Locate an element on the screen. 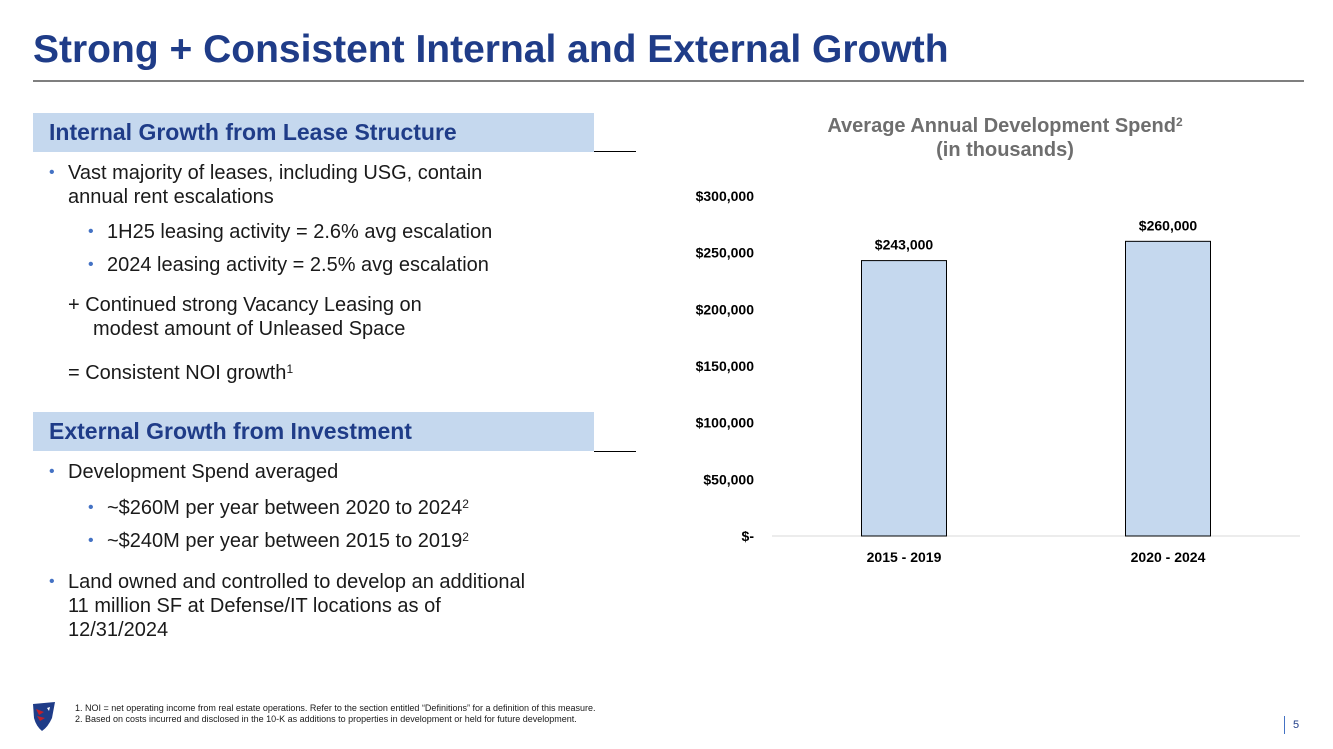  external-sub-2015-2019: • ~$240M per year between 2015 to 20192 is located at coordinates (278, 541).